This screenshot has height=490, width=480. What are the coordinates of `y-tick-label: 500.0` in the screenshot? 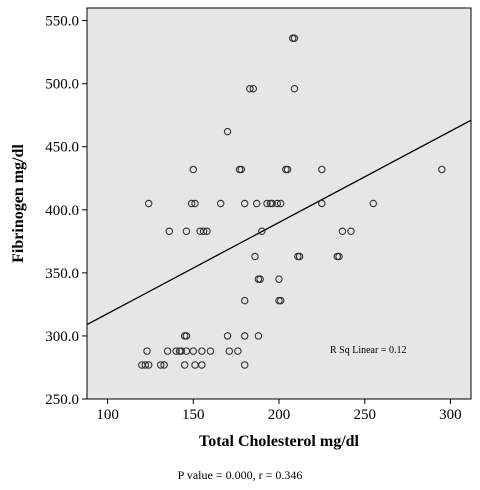 It's located at (62, 85).